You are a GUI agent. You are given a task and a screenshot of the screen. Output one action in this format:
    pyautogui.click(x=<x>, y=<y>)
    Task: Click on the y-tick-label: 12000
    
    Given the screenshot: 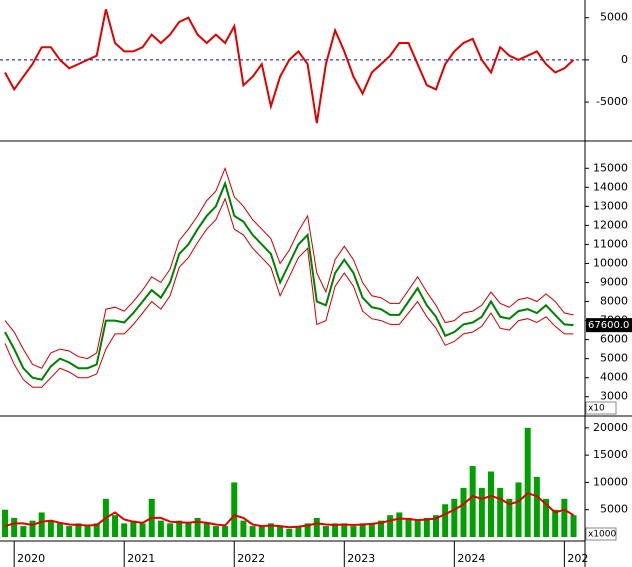 What is the action you would take?
    pyautogui.click(x=610, y=224)
    